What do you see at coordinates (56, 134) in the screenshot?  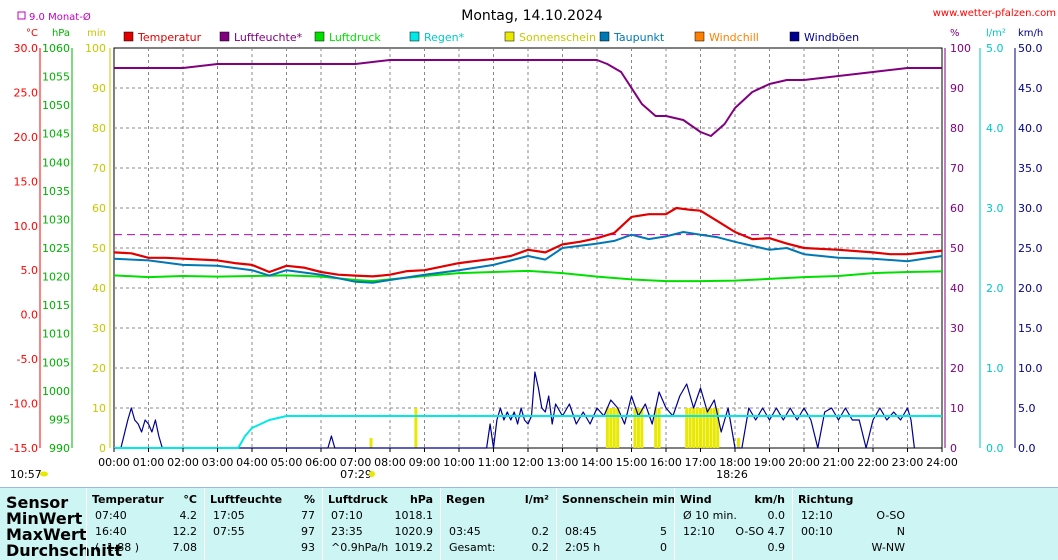 I see `left-axis-tick: 1045` at bounding box center [56, 134].